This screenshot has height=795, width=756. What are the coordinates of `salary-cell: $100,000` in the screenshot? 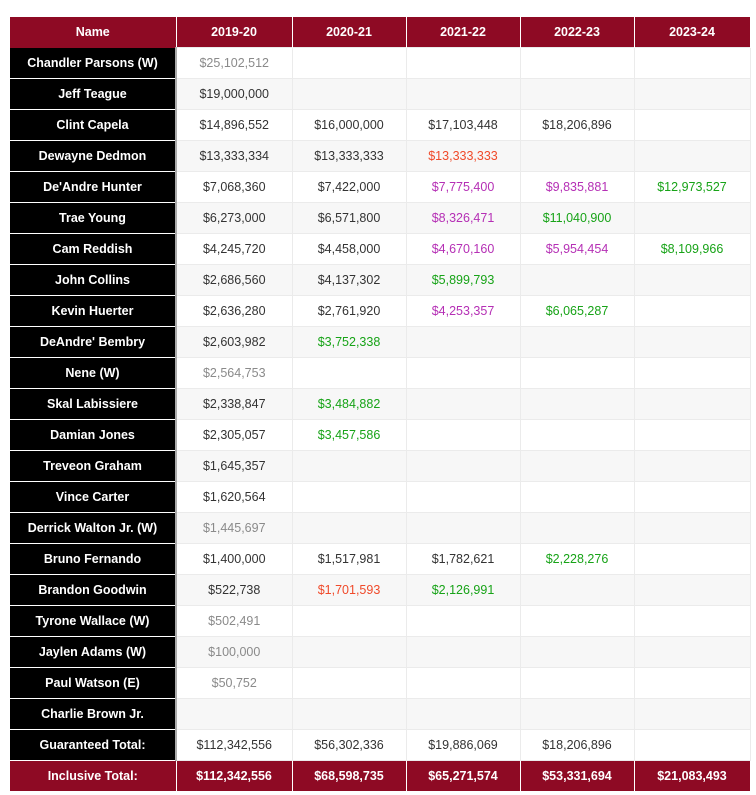 It's located at (234, 652).